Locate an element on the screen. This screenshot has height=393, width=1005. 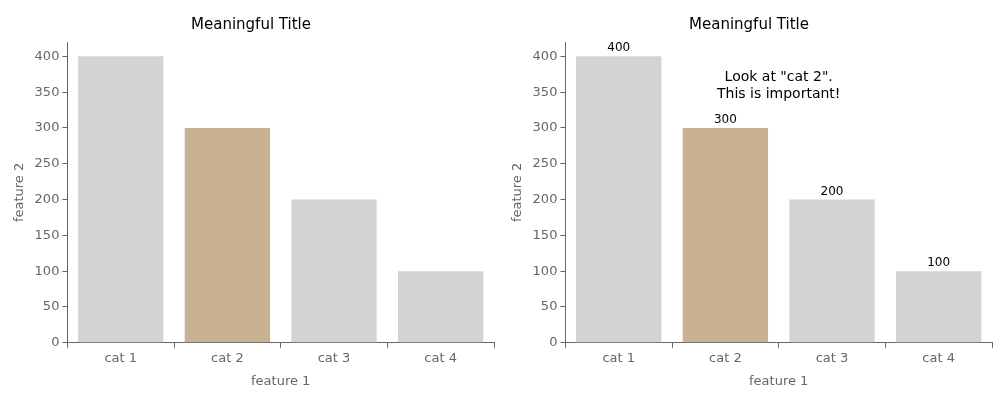
annotation: Look at "cat 2". This is important! is located at coordinates (778, 84).